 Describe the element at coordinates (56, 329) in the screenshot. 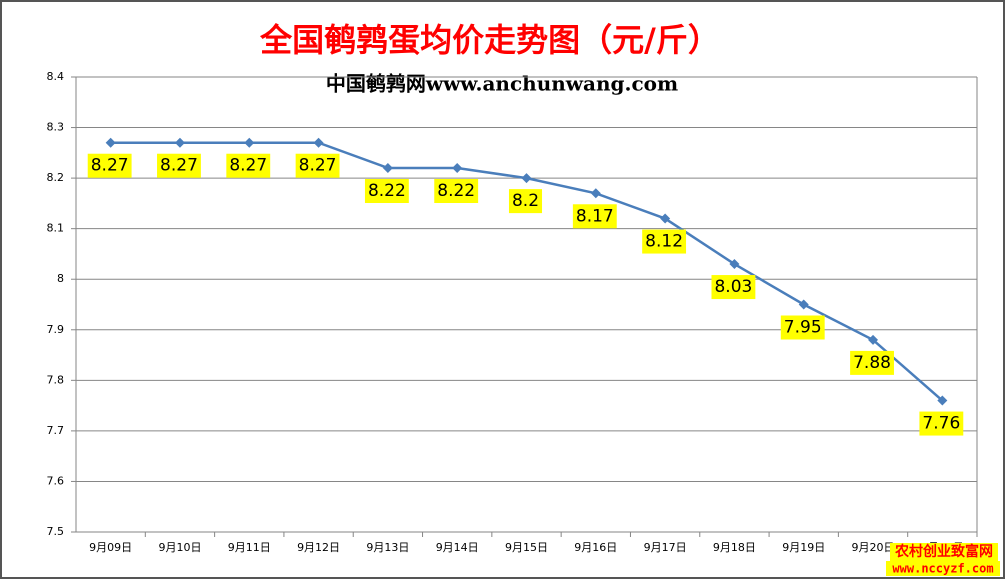

I see `y-tick-label: 7.9` at that location.